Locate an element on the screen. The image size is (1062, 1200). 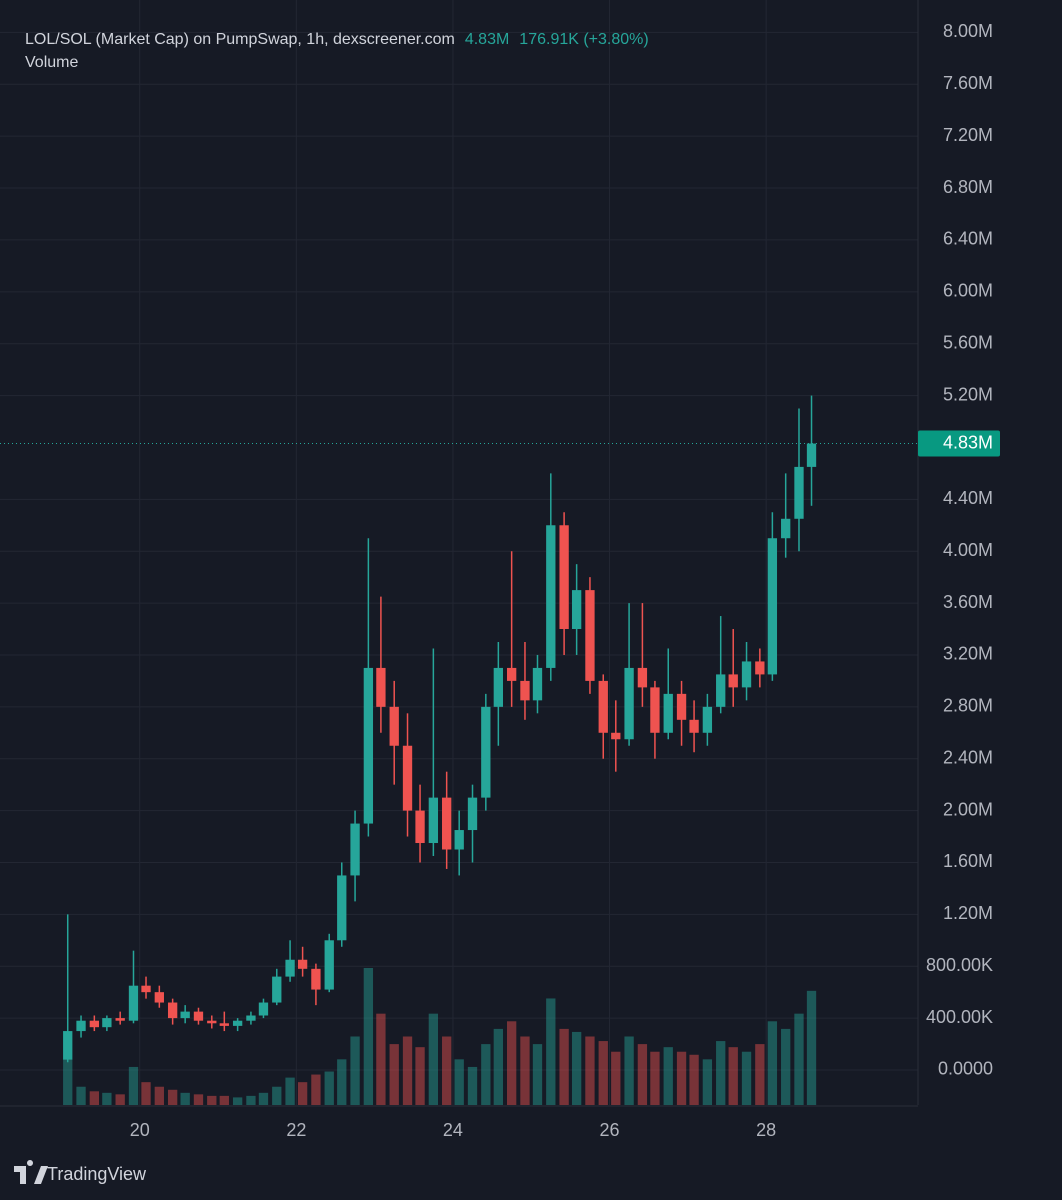
y-tick-label: 6.40M is located at coordinates (968, 239).